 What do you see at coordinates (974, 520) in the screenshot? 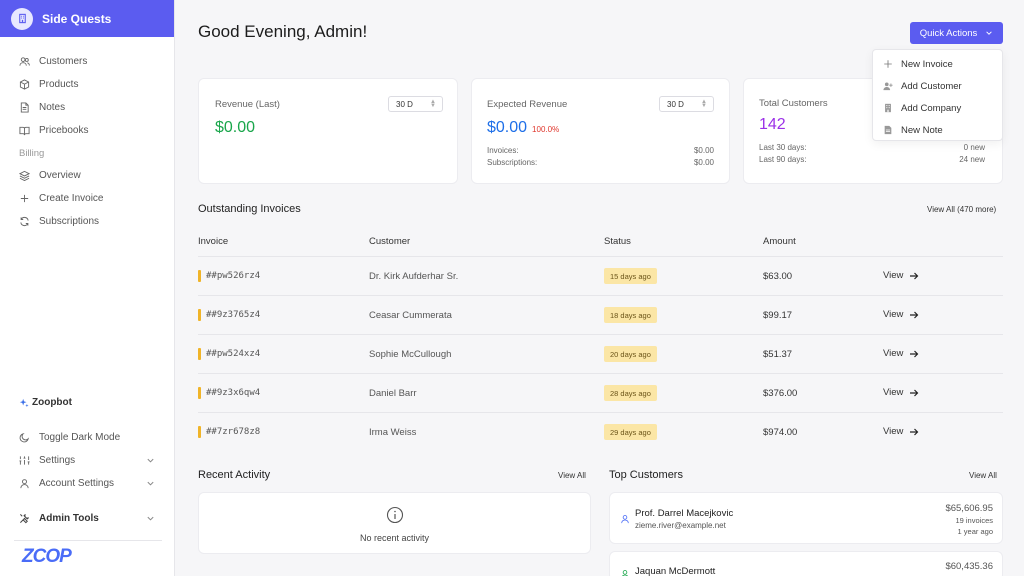
I see `customer-invoice-count: 19 invoices` at bounding box center [974, 520].